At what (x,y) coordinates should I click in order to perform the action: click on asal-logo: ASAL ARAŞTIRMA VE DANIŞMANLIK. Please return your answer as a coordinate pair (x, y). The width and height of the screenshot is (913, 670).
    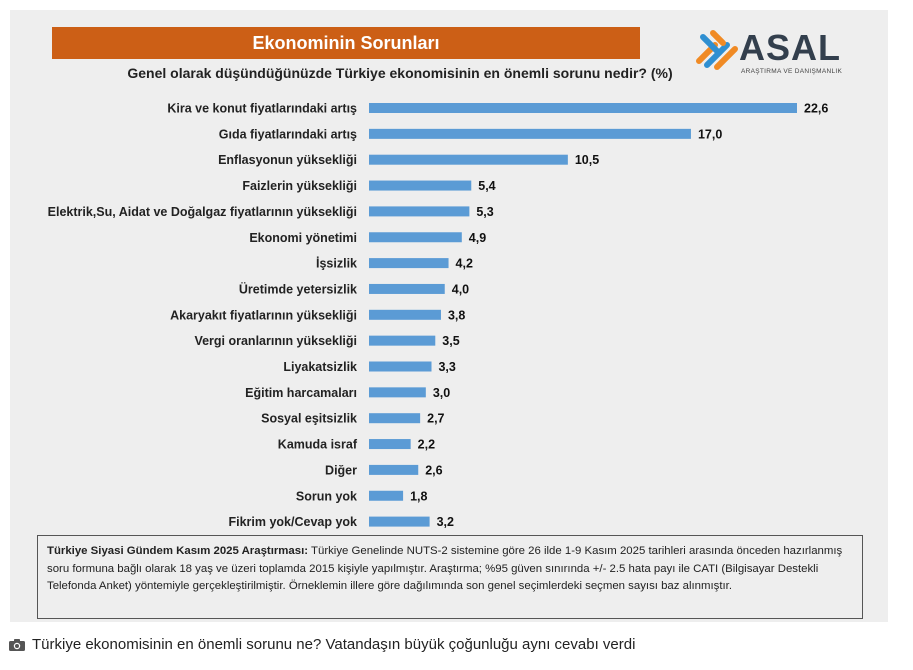
    Looking at the image, I should click on (773, 52).